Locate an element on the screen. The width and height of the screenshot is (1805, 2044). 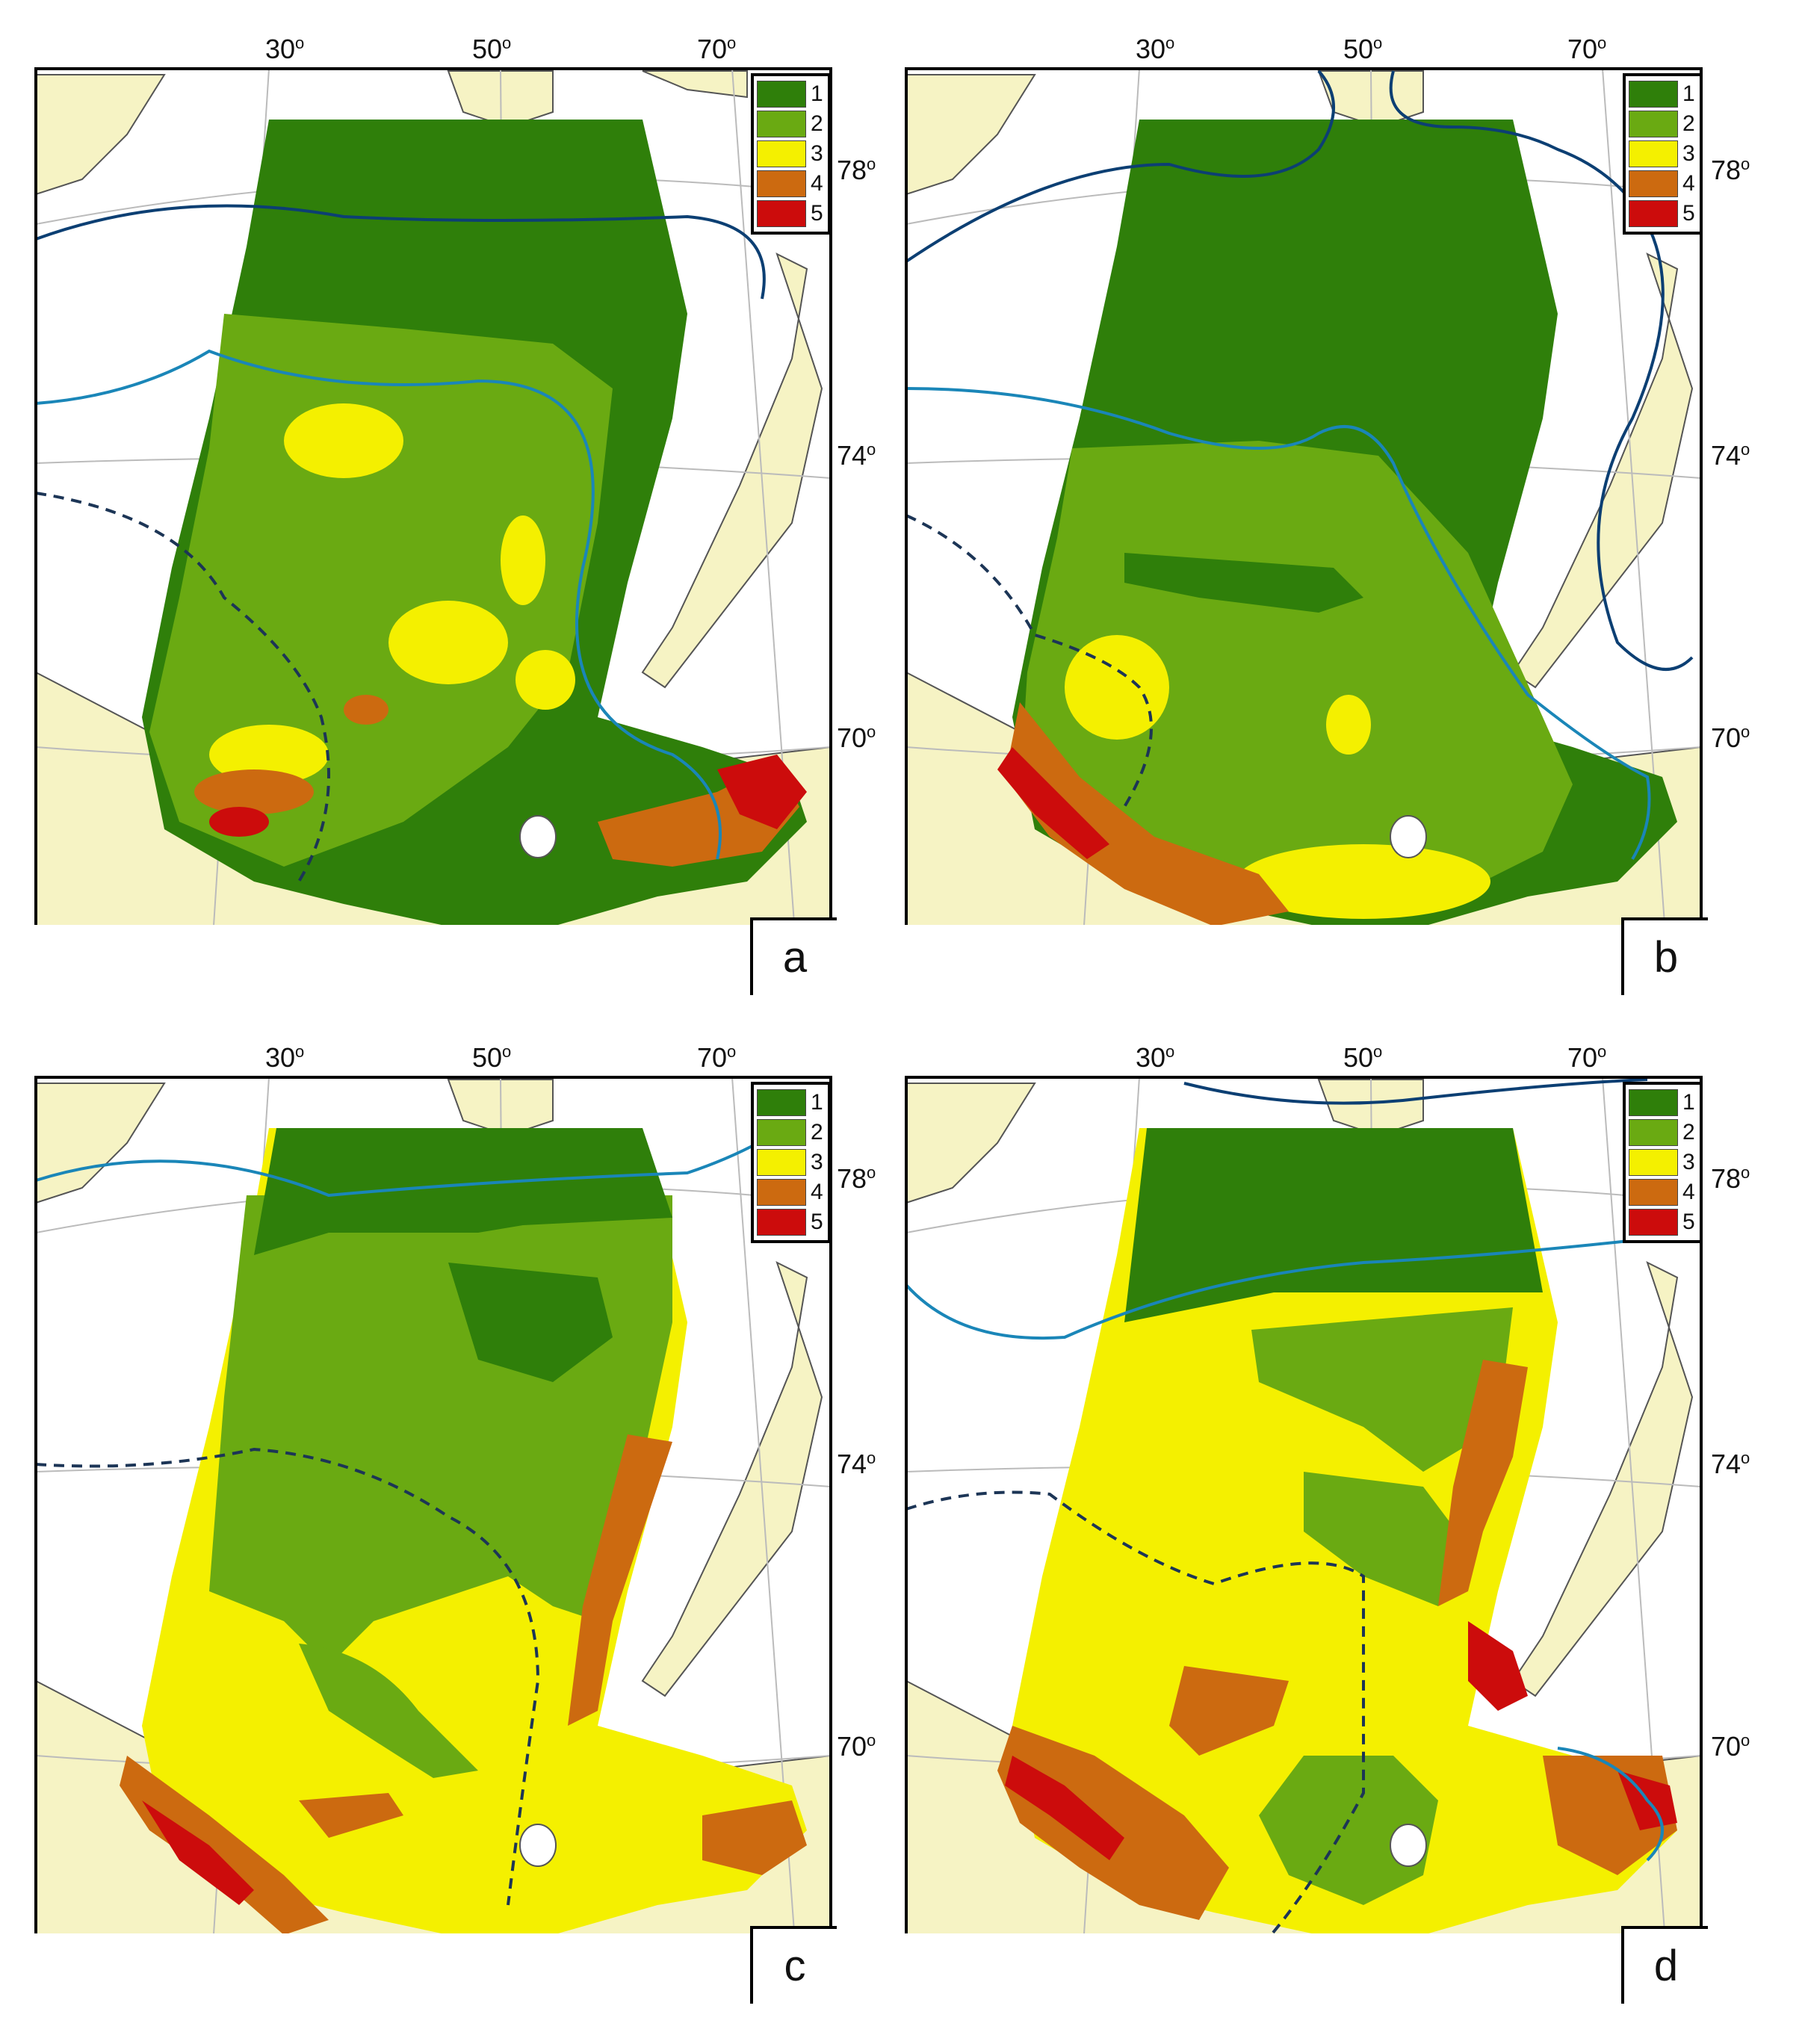
lat-label-78-d: 78o is located at coordinates (1730, 1178).